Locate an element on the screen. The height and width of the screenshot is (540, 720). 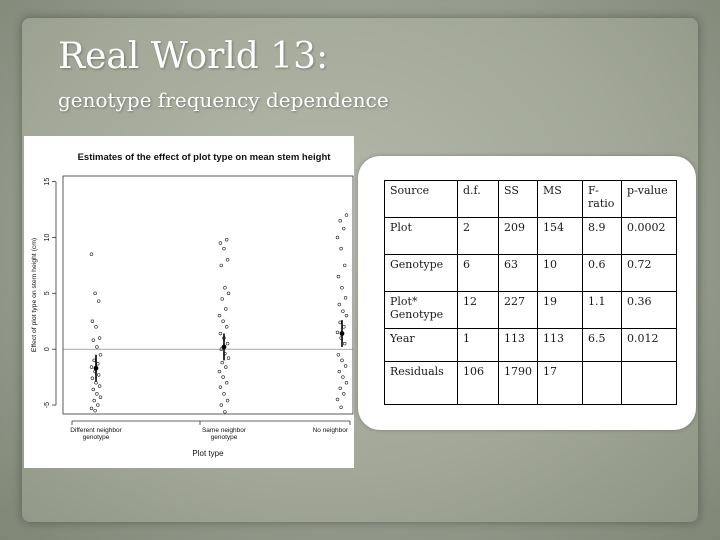
table-row: Residuals 106 1790 17 is located at coordinates (530, 383).